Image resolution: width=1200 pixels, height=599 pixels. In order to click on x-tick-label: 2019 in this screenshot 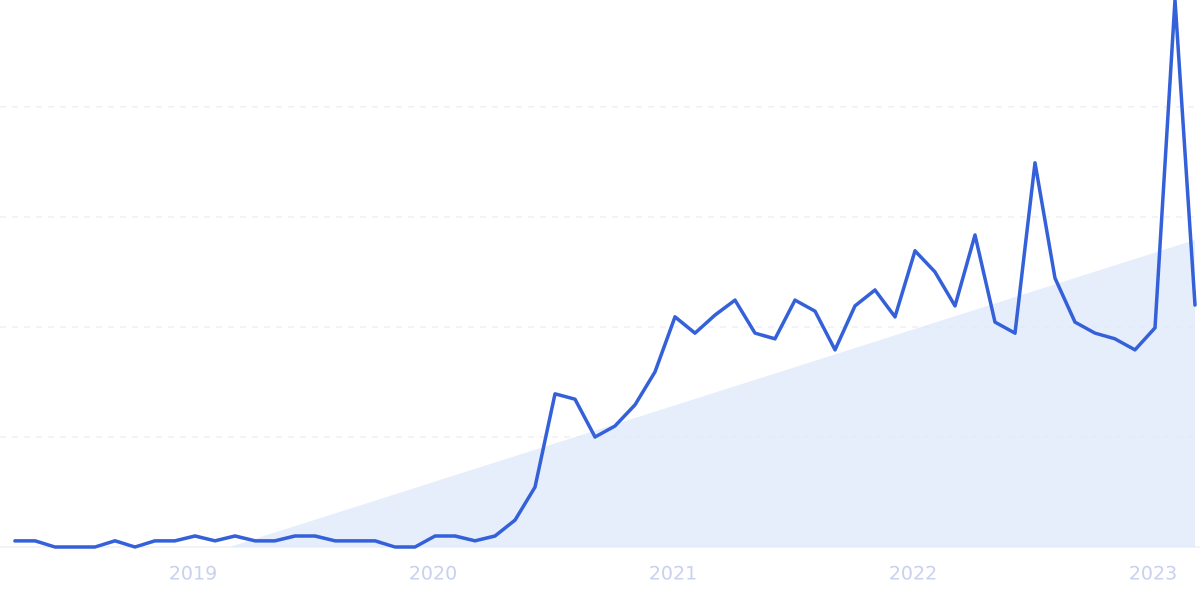, I will do `click(193, 574)`.